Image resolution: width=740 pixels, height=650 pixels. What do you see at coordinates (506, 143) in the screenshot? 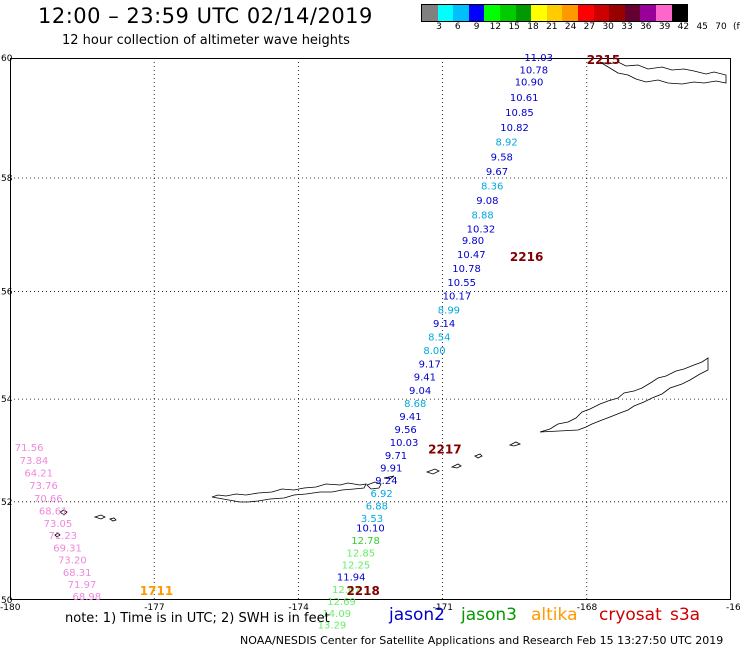
I see `swh-value: 8.92` at bounding box center [506, 143].